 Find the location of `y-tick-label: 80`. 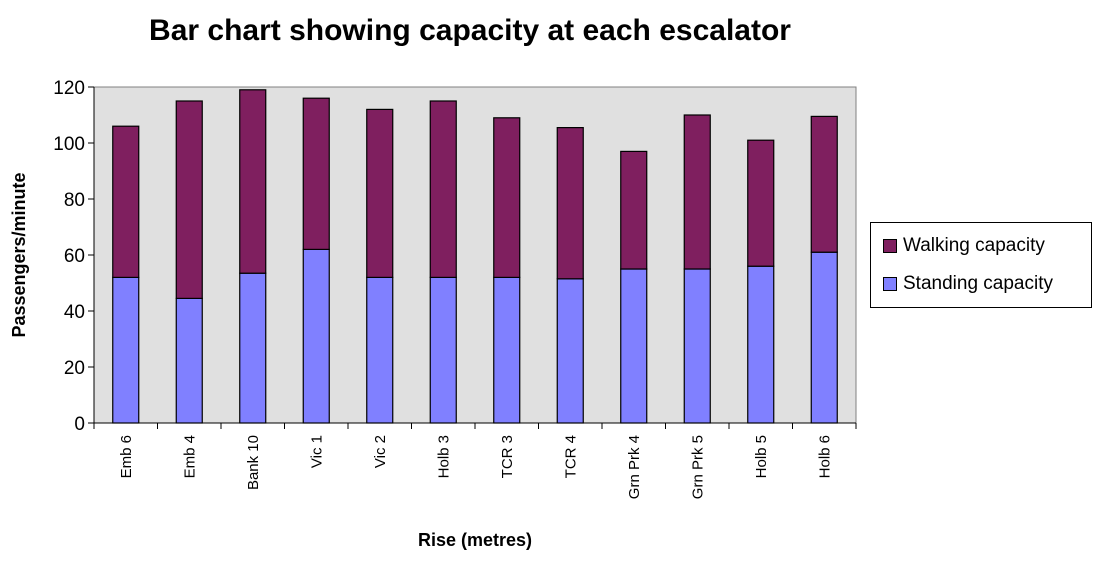

y-tick-label: 80 is located at coordinates (74, 200).